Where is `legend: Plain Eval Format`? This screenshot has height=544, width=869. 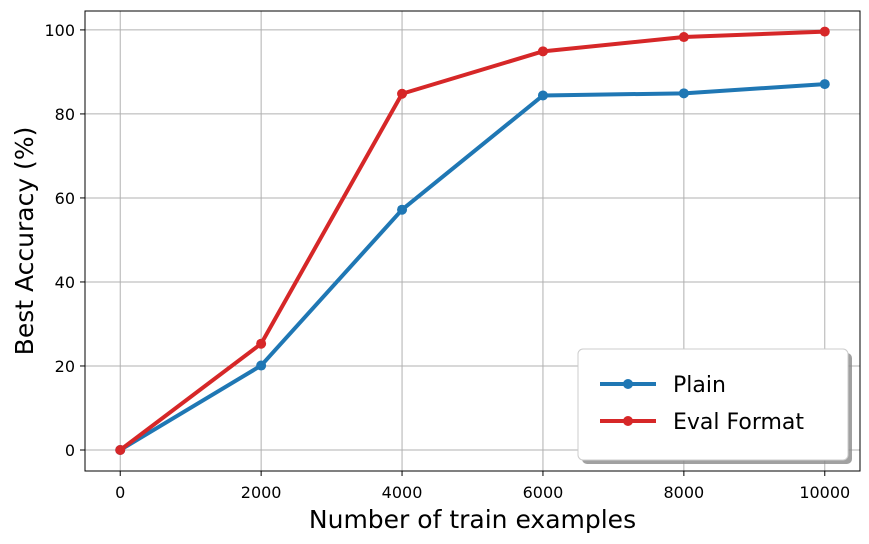
legend: Plain Eval Format is located at coordinates (714, 406).